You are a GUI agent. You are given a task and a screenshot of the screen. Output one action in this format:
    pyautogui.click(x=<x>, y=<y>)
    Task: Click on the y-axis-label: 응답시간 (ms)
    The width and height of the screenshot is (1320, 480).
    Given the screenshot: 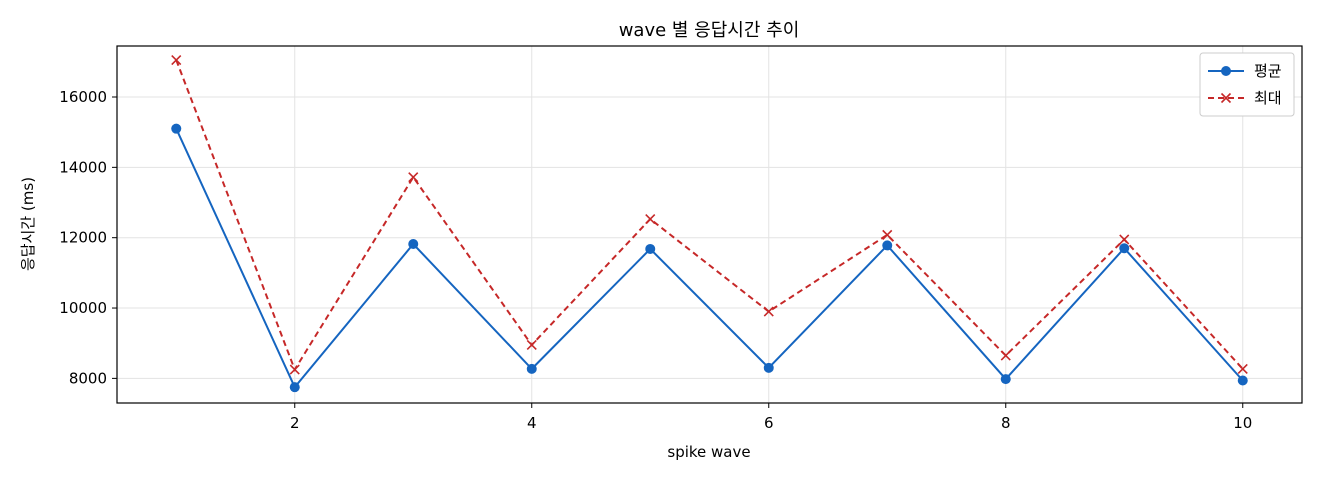 What is the action you would take?
    pyautogui.click(x=28, y=224)
    